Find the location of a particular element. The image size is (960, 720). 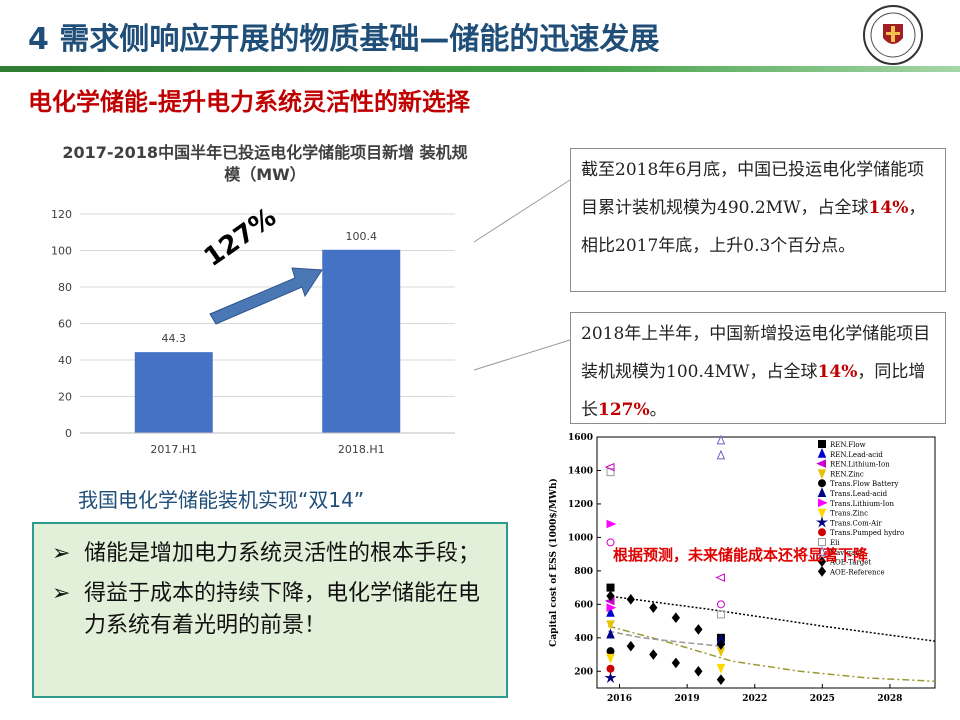

legend-label: REN.Zinc is located at coordinates (847, 474).